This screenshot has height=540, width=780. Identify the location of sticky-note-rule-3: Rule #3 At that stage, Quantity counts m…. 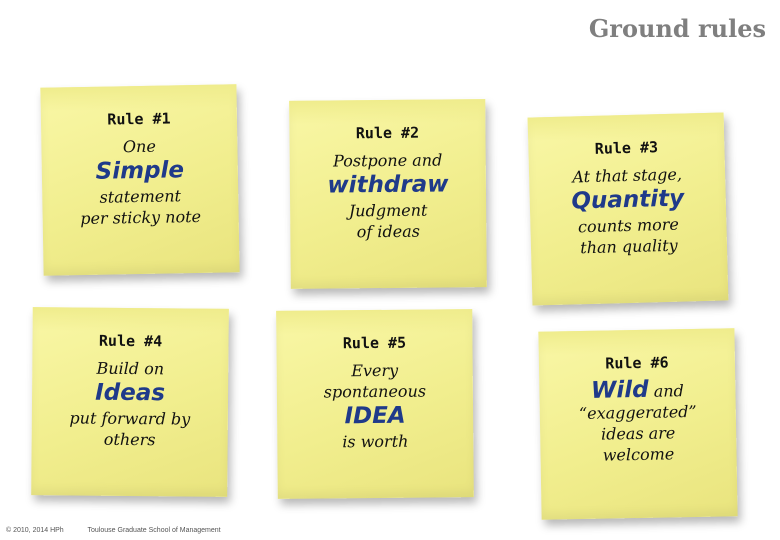
(628, 209).